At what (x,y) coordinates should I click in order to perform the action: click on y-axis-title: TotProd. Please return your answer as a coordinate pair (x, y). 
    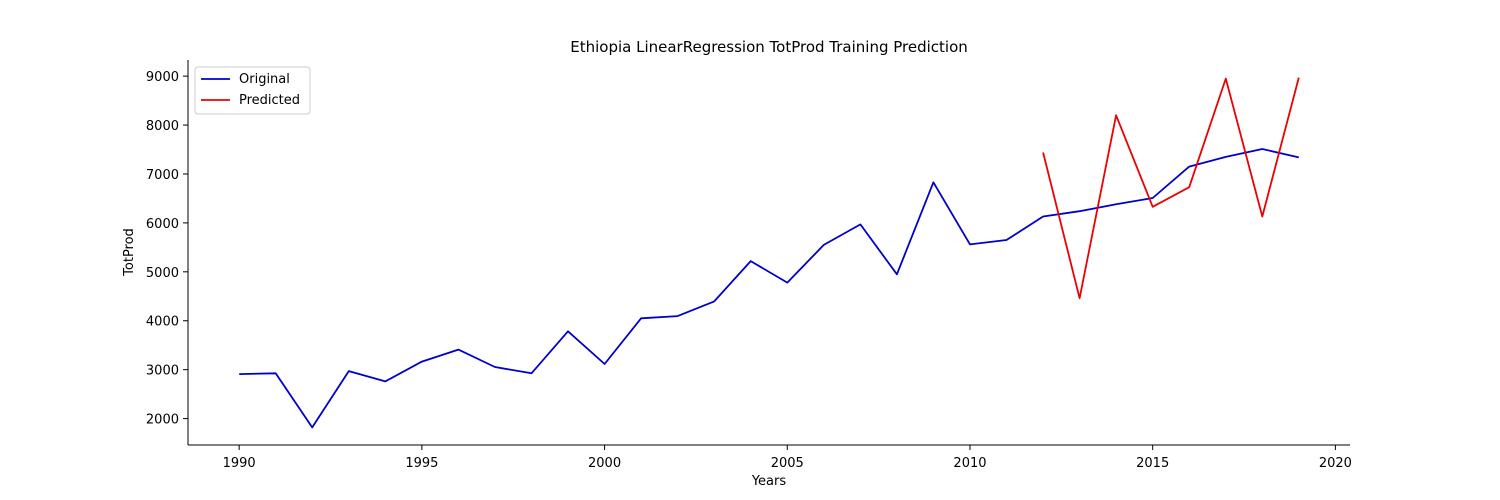
    Looking at the image, I should click on (129, 252).